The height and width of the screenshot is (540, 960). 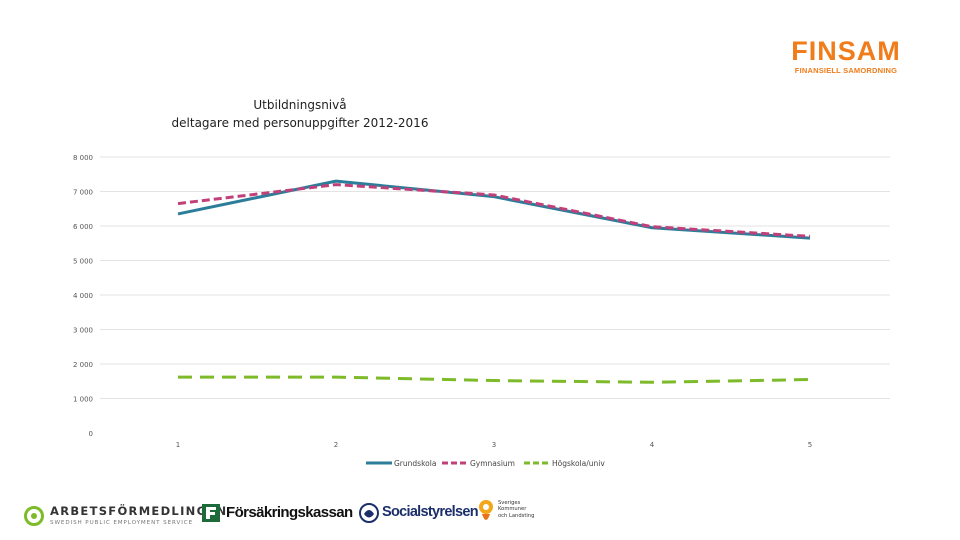 I want to click on arbetsformedlingen-name: ARBETSFÖRMEDLINGEN, so click(x=139, y=511).